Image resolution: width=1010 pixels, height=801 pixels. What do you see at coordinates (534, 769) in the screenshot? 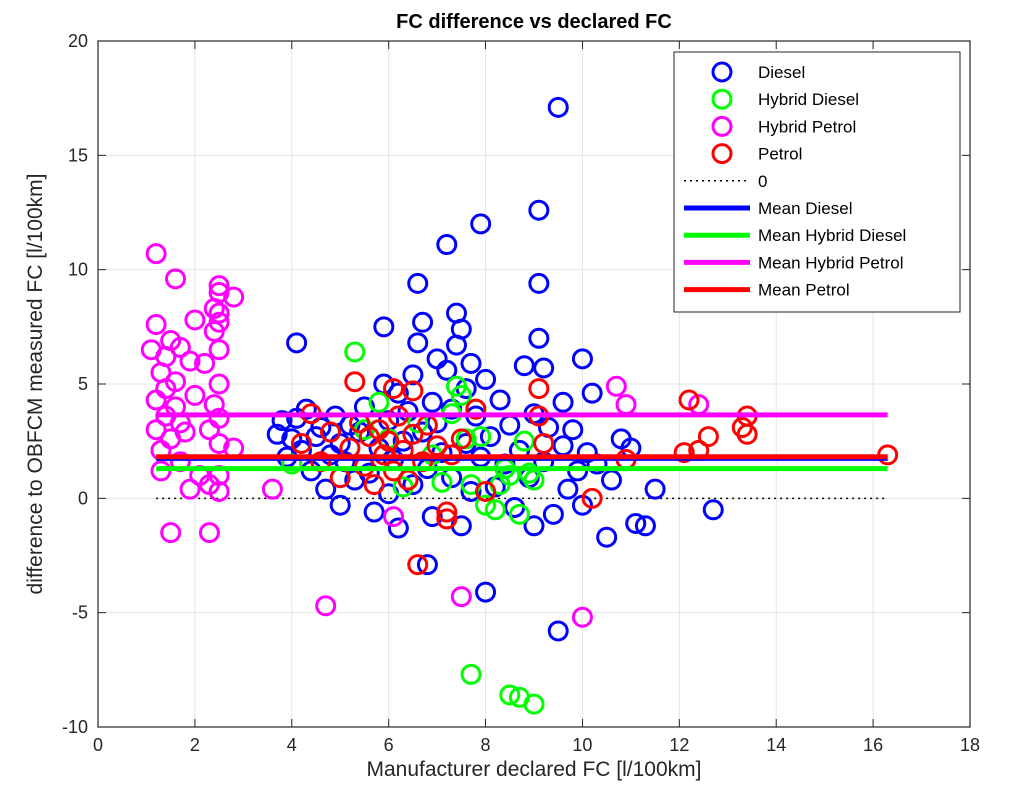
I see `x-axis-label: Manufacturer declared FC [l/100km]` at bounding box center [534, 769].